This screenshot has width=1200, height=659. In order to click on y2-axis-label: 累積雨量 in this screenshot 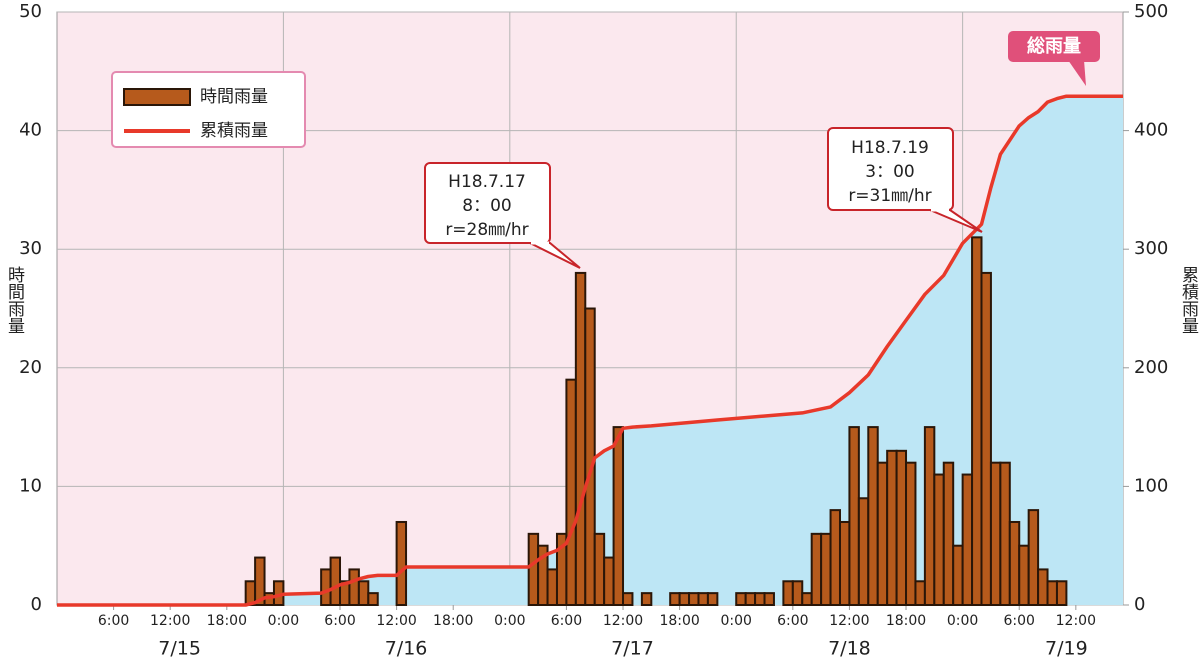, I will do `click(1188, 300)`.